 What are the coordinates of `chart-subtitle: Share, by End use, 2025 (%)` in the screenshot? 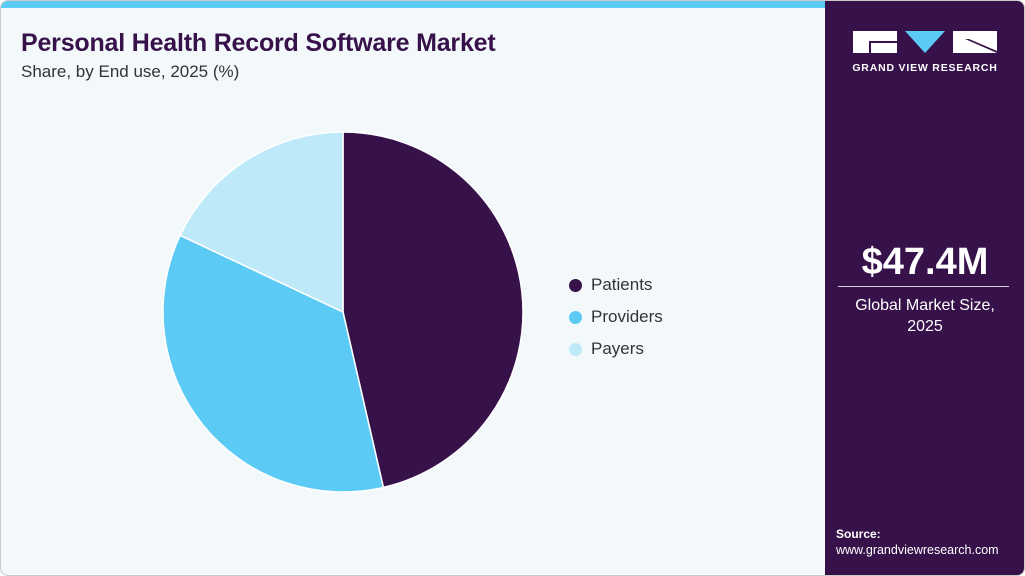 It's located at (130, 71).